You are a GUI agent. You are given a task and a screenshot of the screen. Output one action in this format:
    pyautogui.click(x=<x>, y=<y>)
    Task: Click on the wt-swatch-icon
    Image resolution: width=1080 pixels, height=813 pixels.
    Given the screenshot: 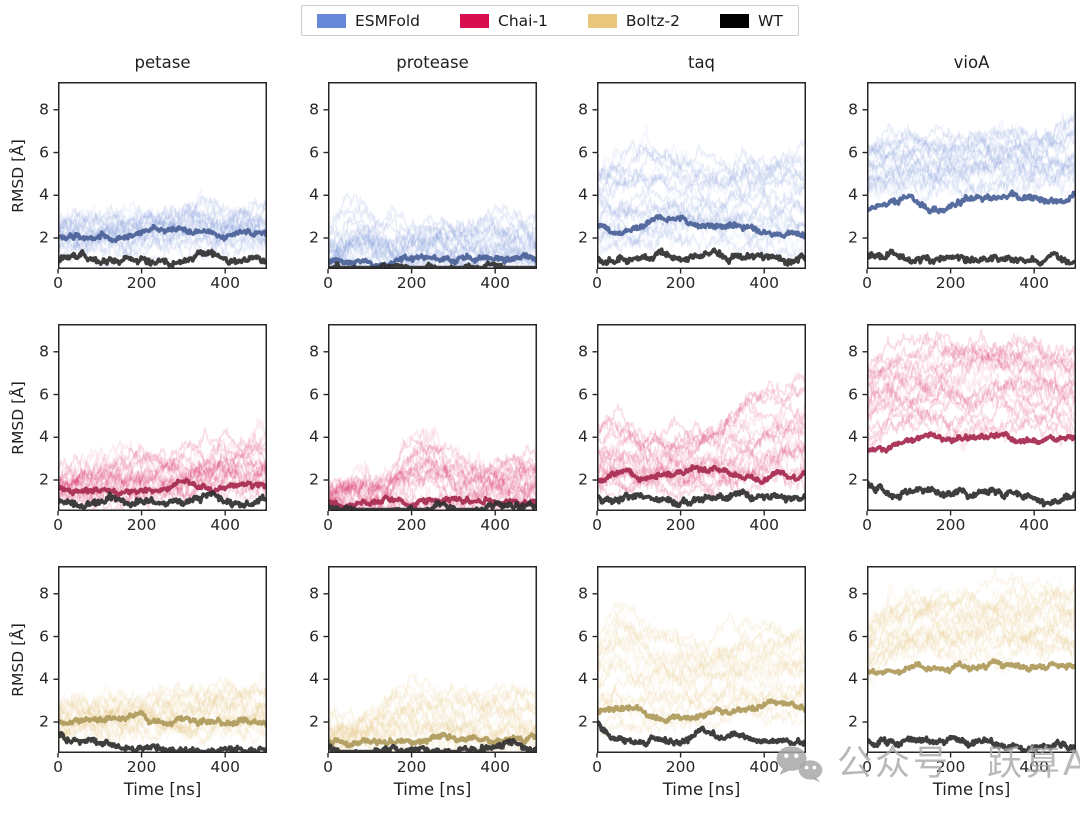 What is the action you would take?
    pyautogui.click(x=734, y=20)
    